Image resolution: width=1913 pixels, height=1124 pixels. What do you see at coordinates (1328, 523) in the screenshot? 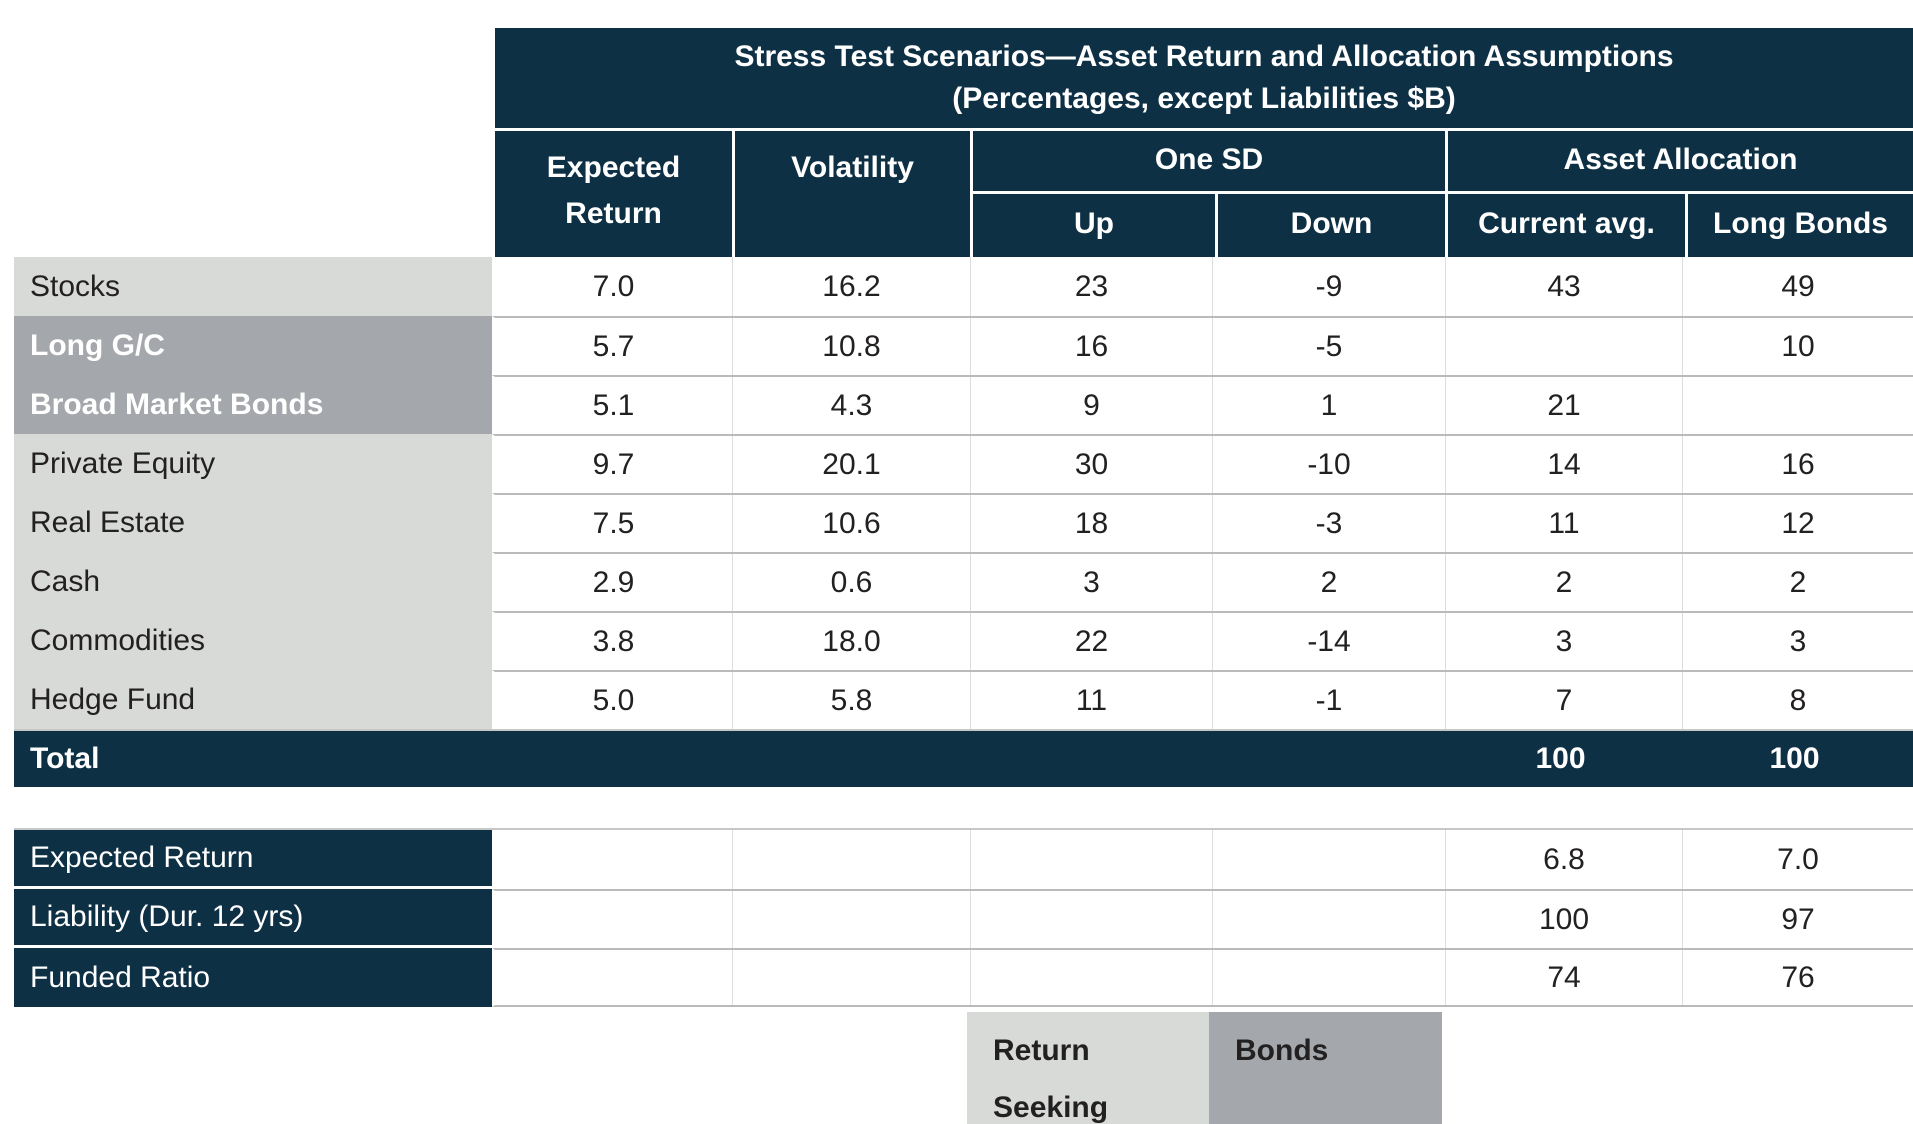
I see `cell-down: -3` at bounding box center [1328, 523].